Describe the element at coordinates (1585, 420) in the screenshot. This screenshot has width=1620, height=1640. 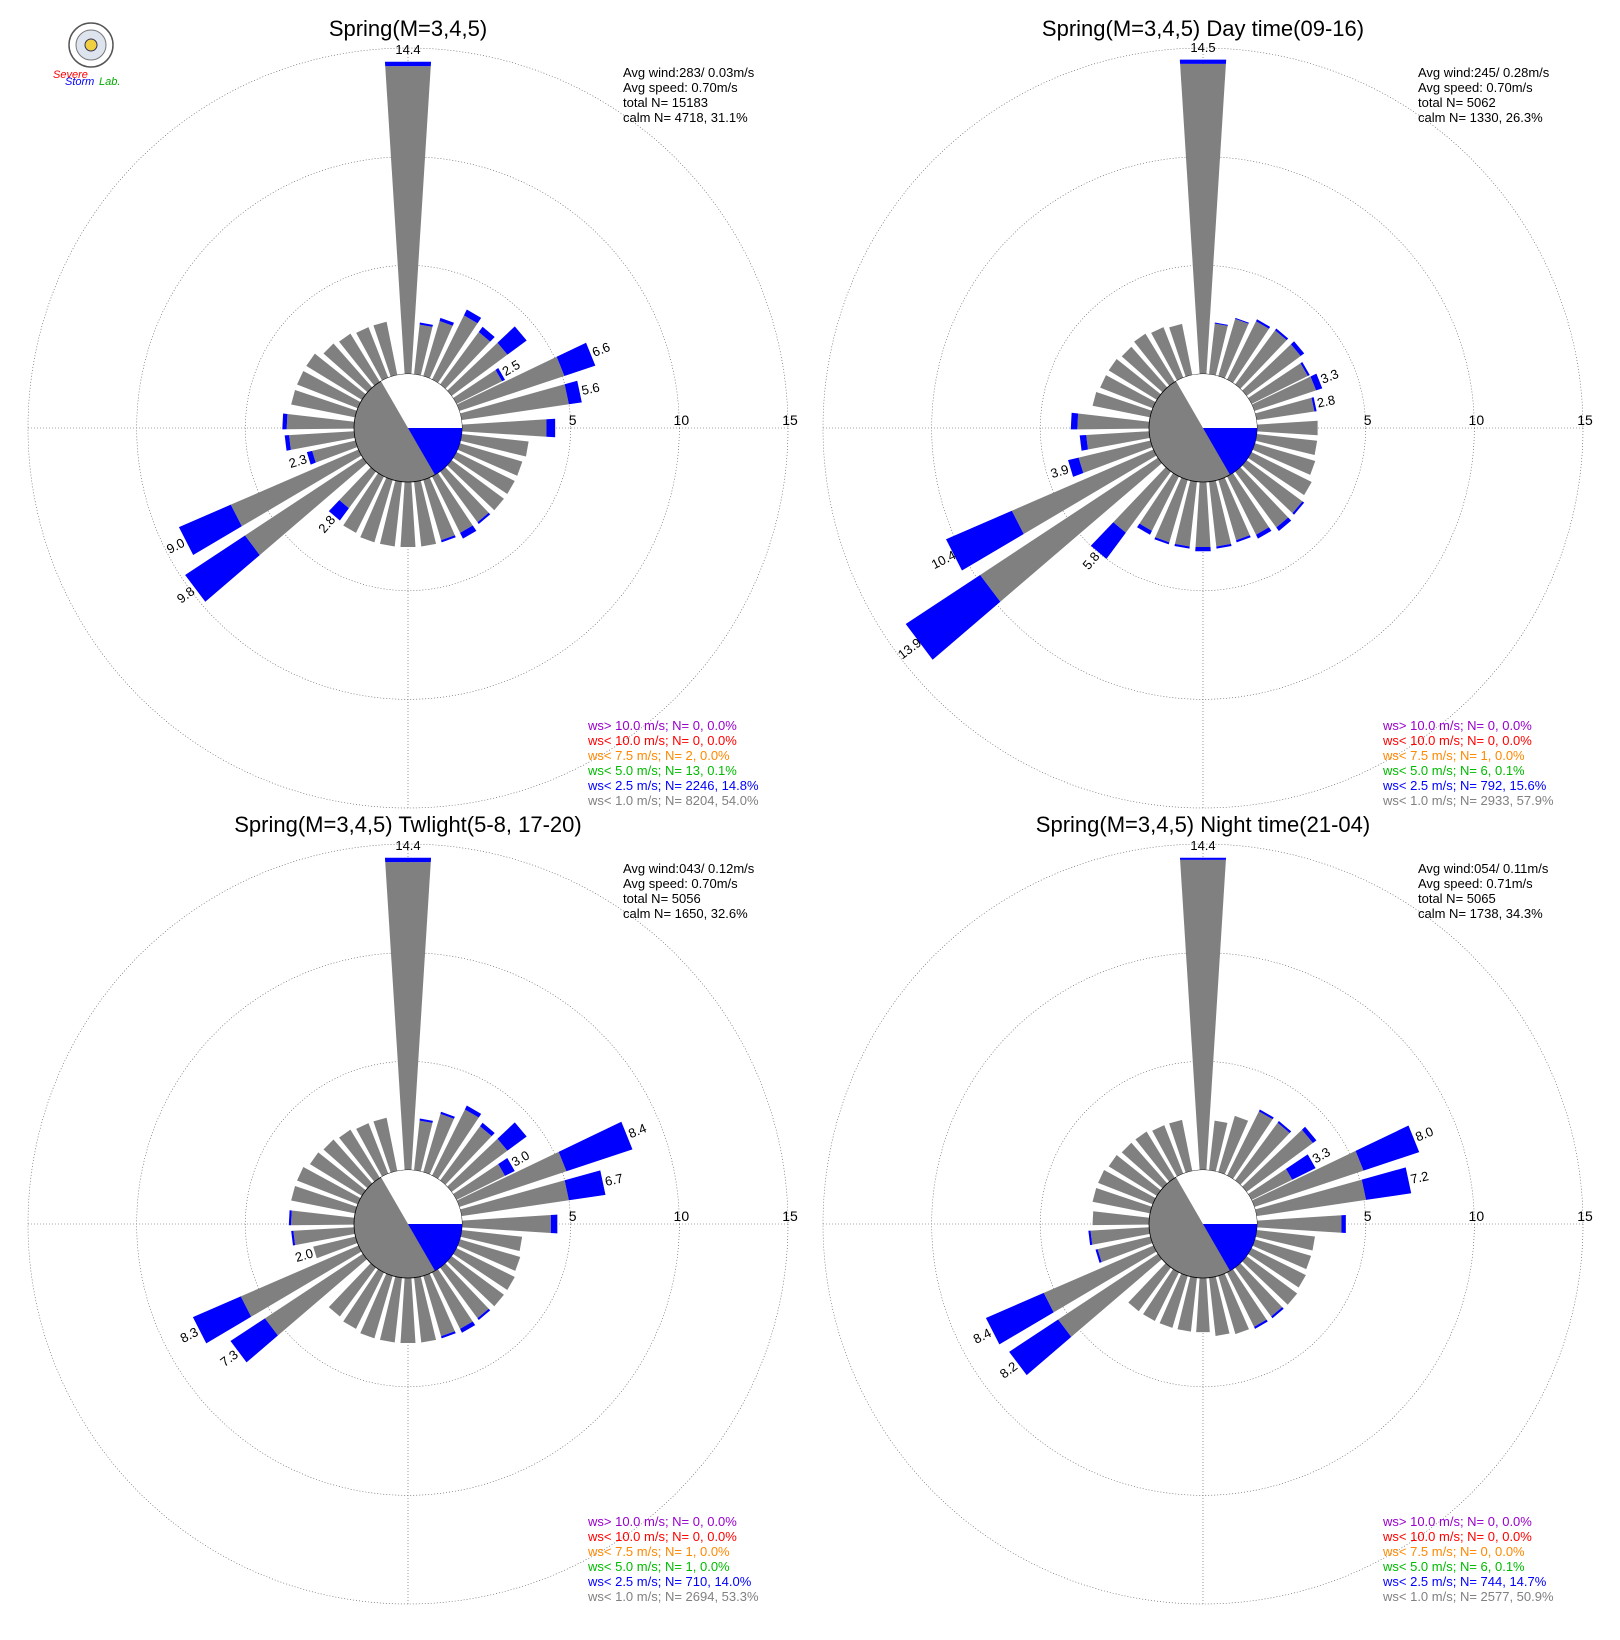
I see `ring-tick-label: 15` at that location.